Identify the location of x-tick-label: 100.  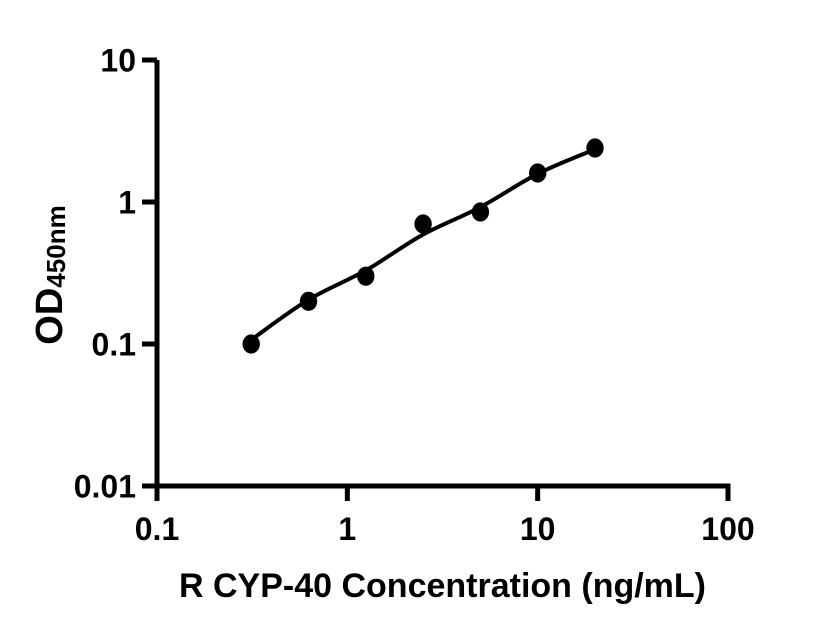
(727, 529).